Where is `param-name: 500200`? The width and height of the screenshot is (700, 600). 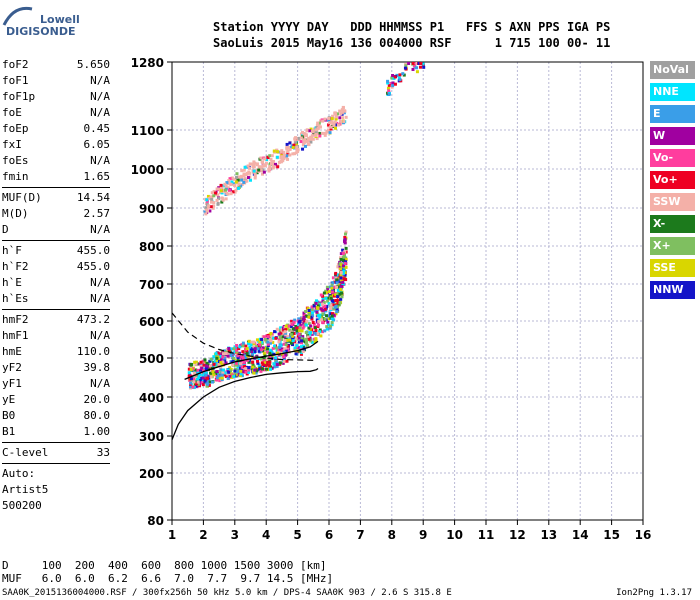
param-name: 500200 is located at coordinates (22, 505).